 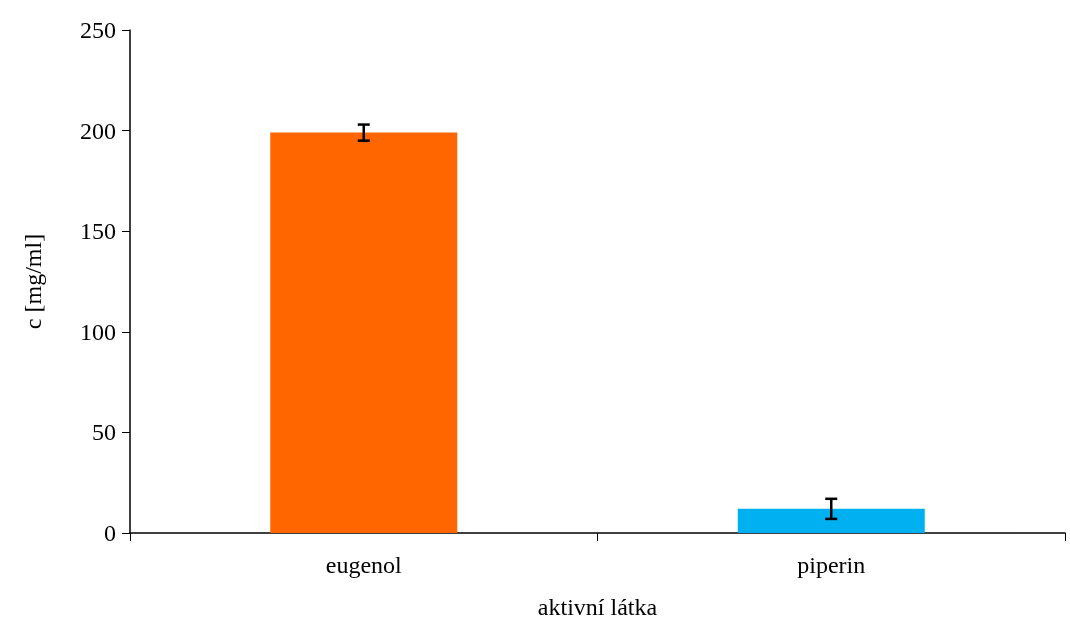 What do you see at coordinates (831, 565) in the screenshot?
I see `x-tick-label: piperin` at bounding box center [831, 565].